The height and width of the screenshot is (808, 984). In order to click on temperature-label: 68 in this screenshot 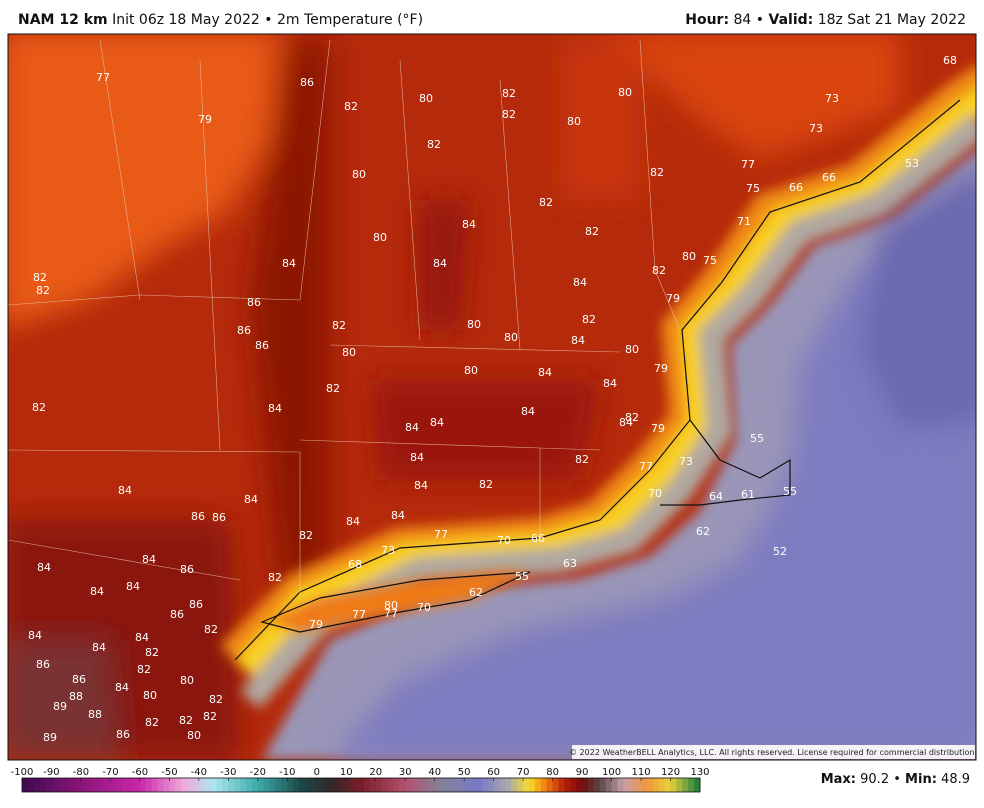, I will do `click(950, 60)`.